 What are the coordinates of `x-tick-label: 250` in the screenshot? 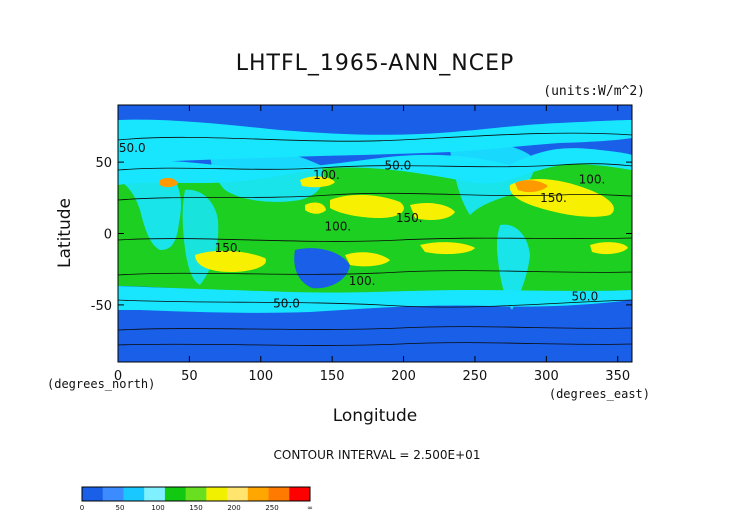 It's located at (475, 376).